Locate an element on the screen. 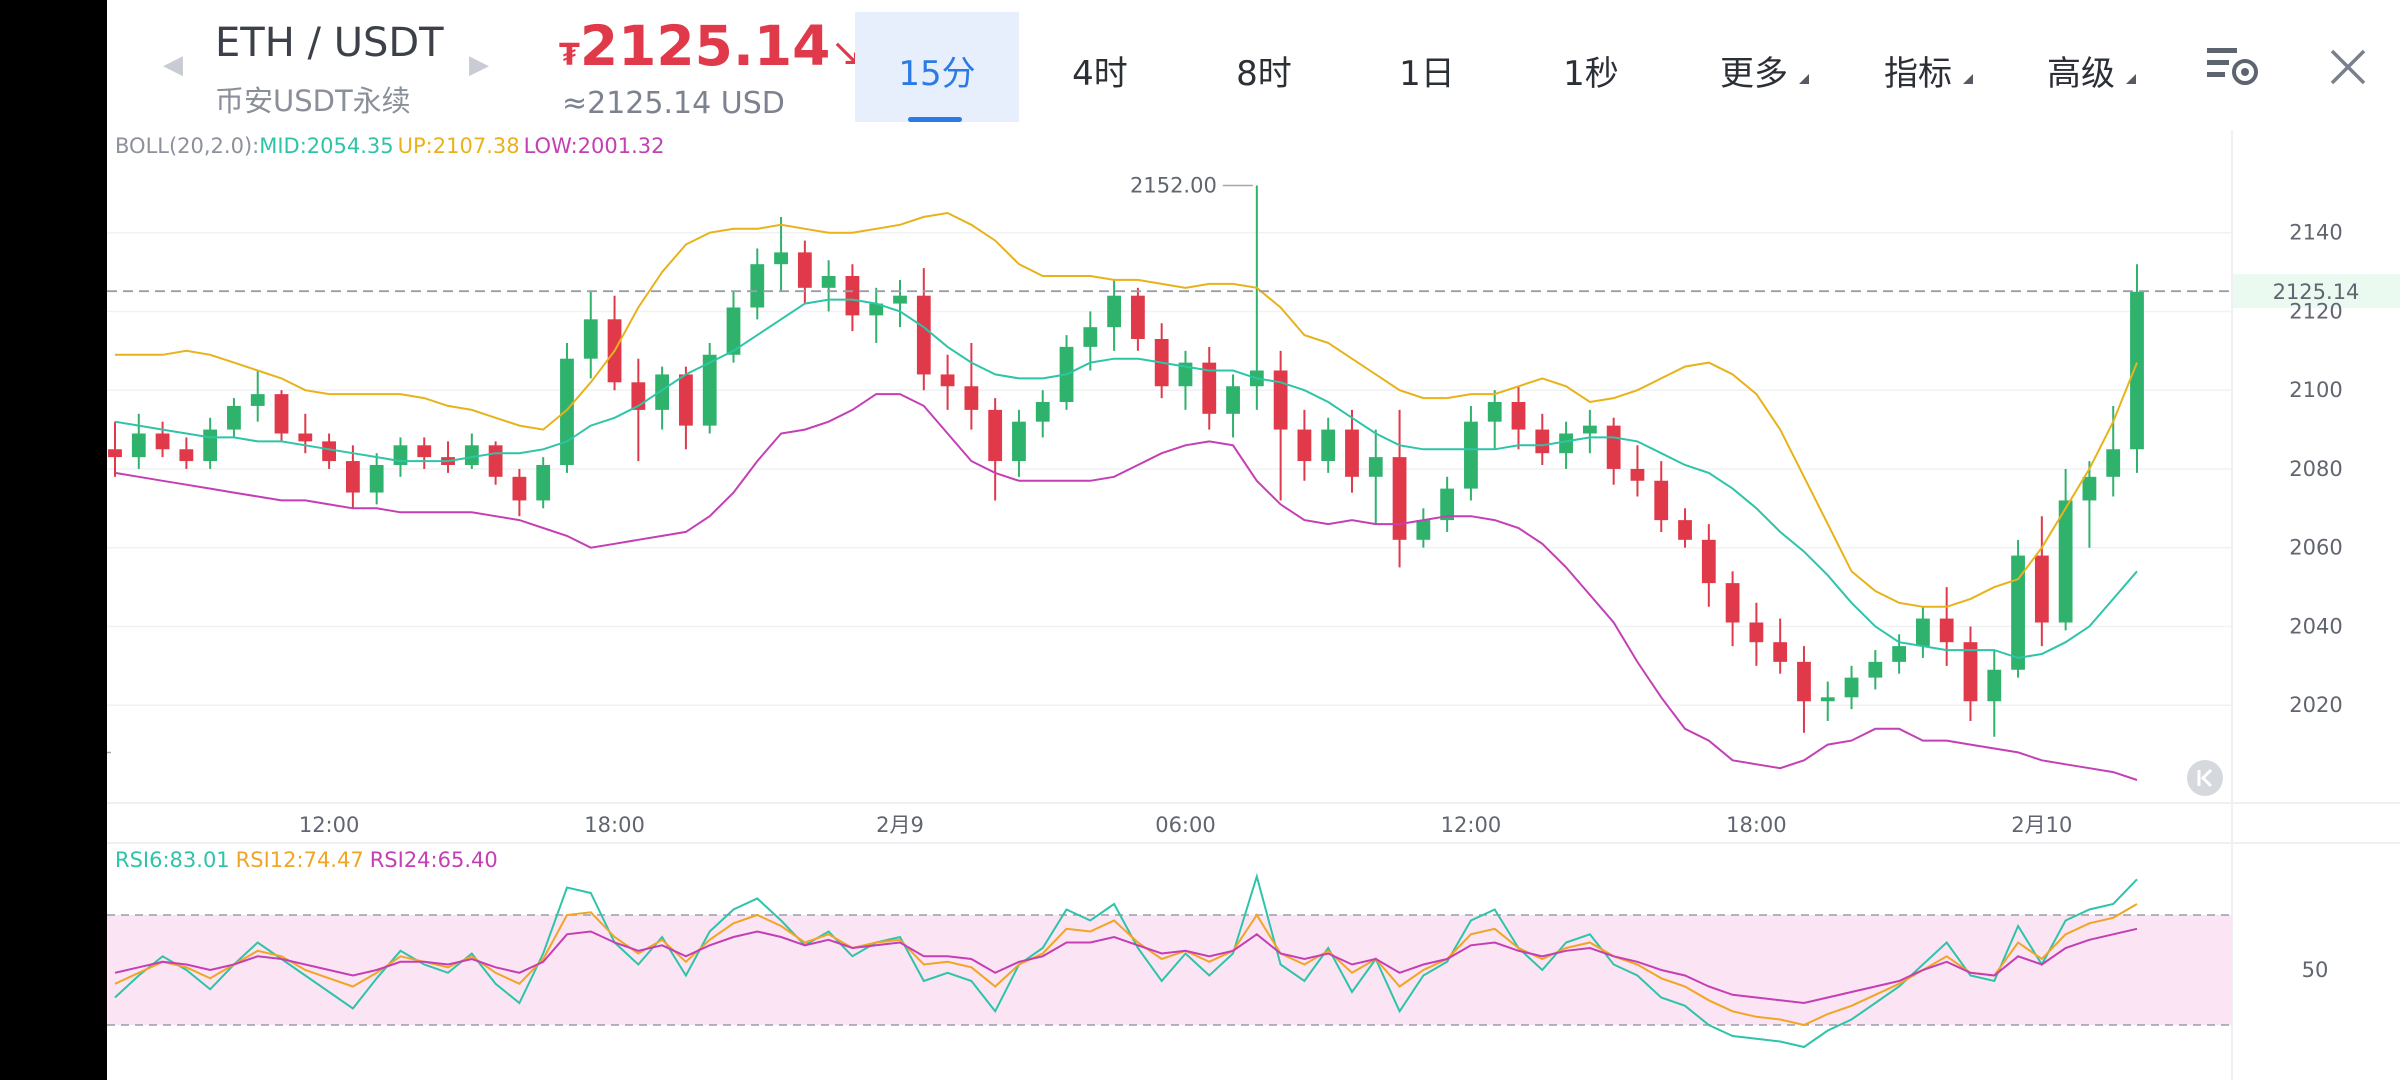  boll-low-legend: LOW:2001.32 is located at coordinates (594, 146).